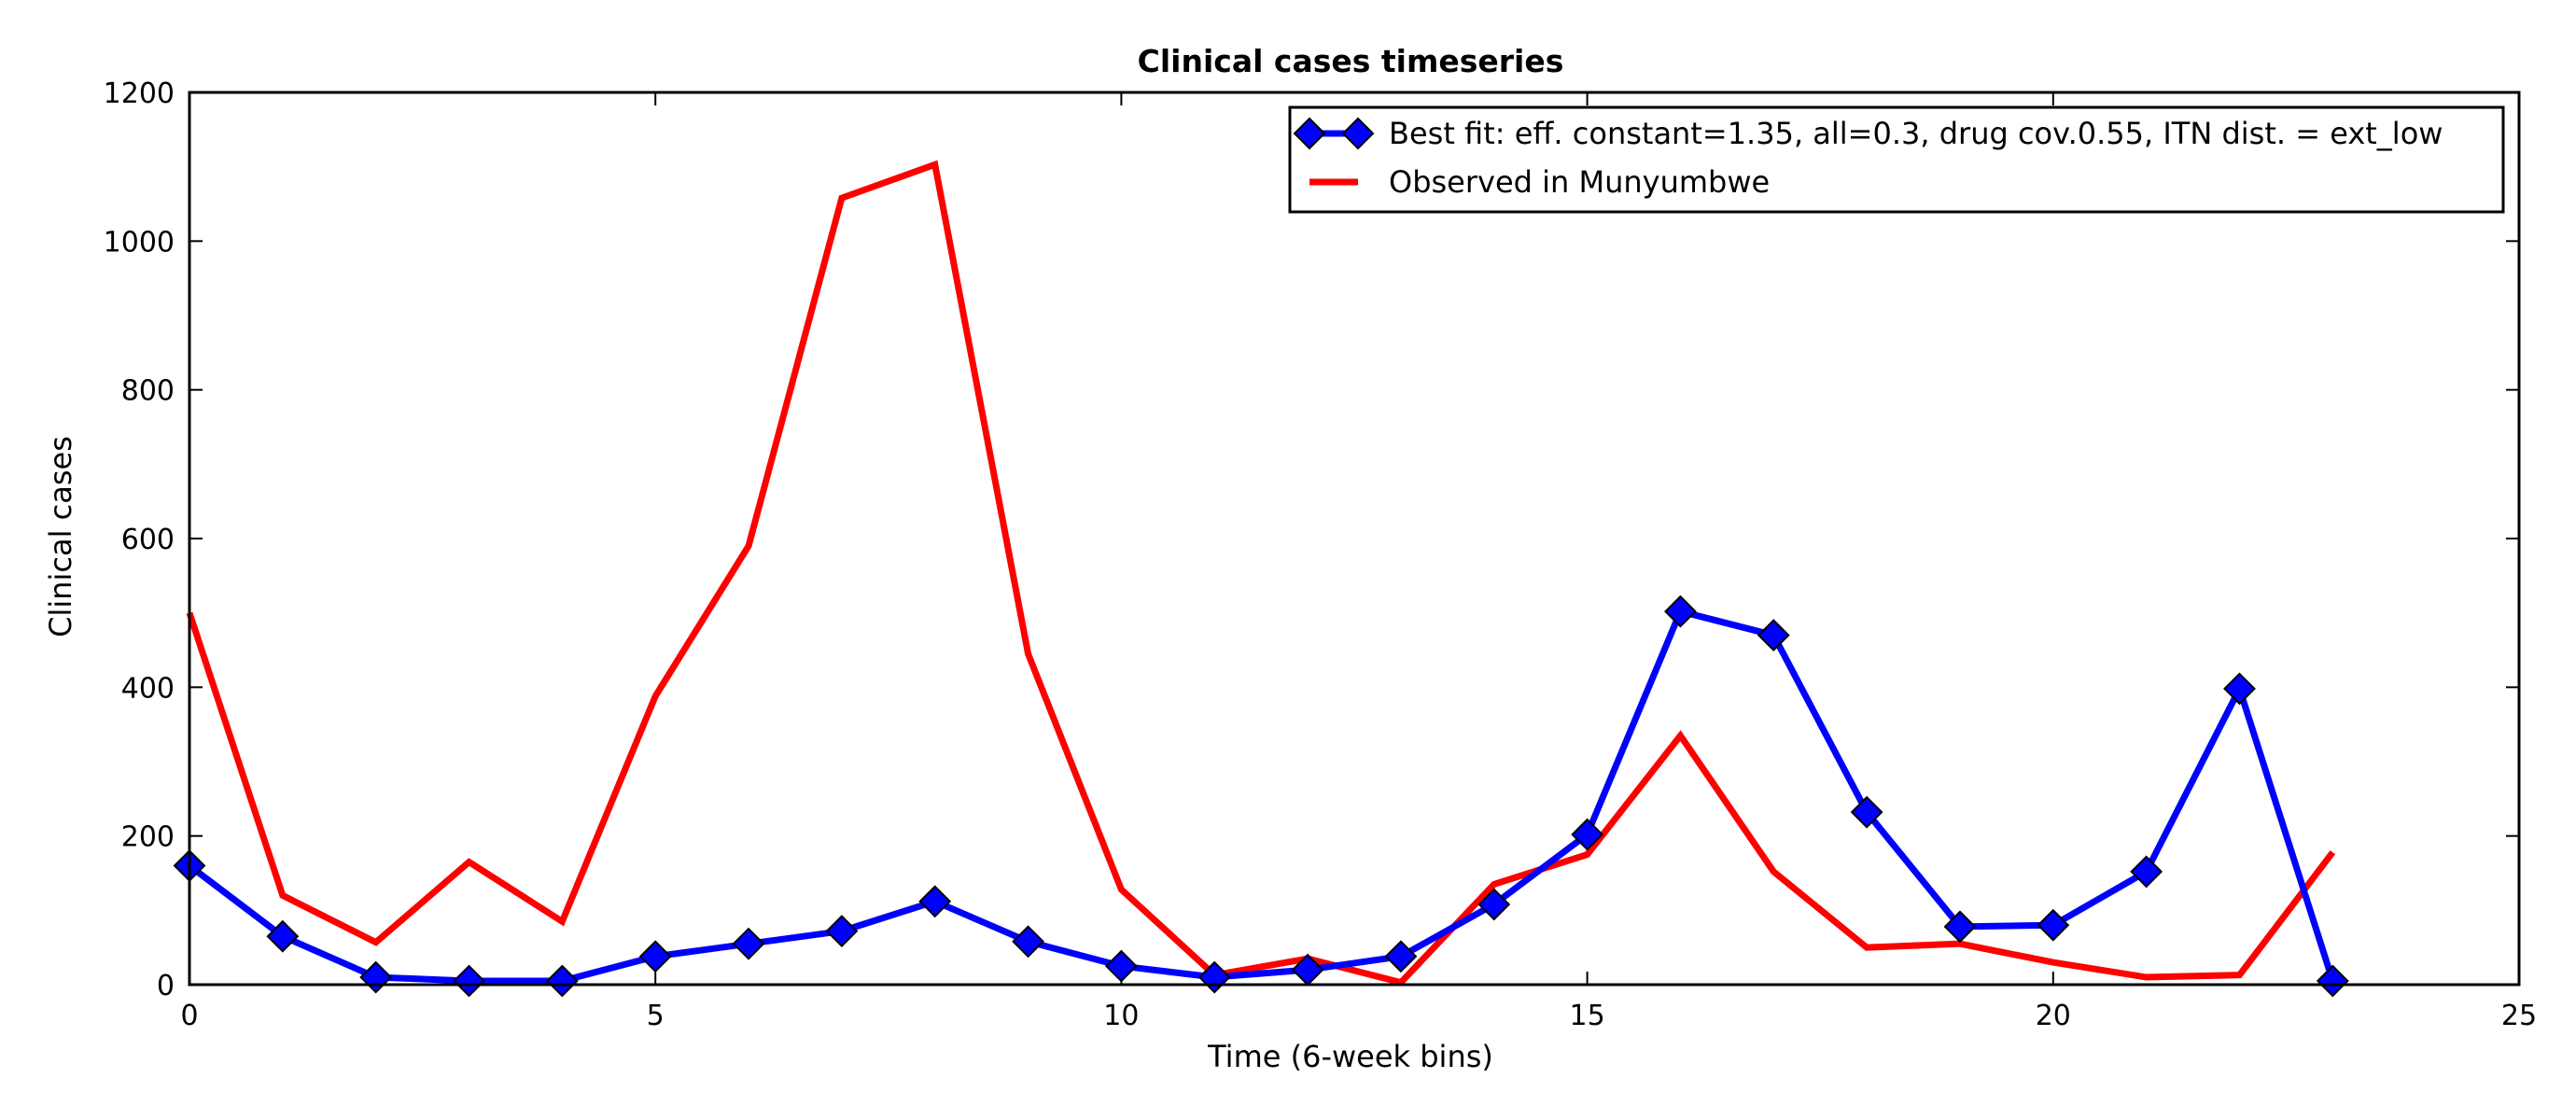 Image resolution: width=2576 pixels, height=1120 pixels. What do you see at coordinates (656, 1016) in the screenshot?
I see `x-tick-label: 5` at bounding box center [656, 1016].